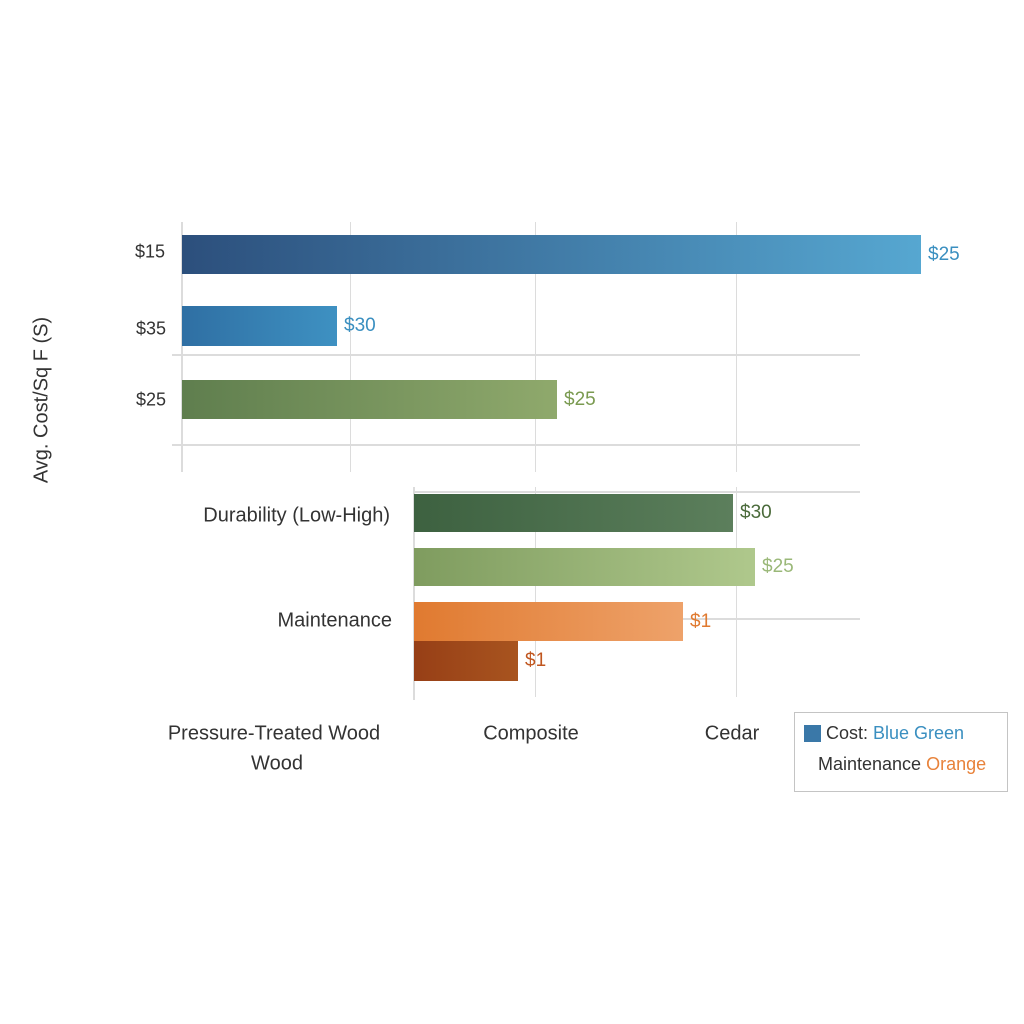 The width and height of the screenshot is (1024, 1024). I want to click on legend-swatch, so click(812, 733).